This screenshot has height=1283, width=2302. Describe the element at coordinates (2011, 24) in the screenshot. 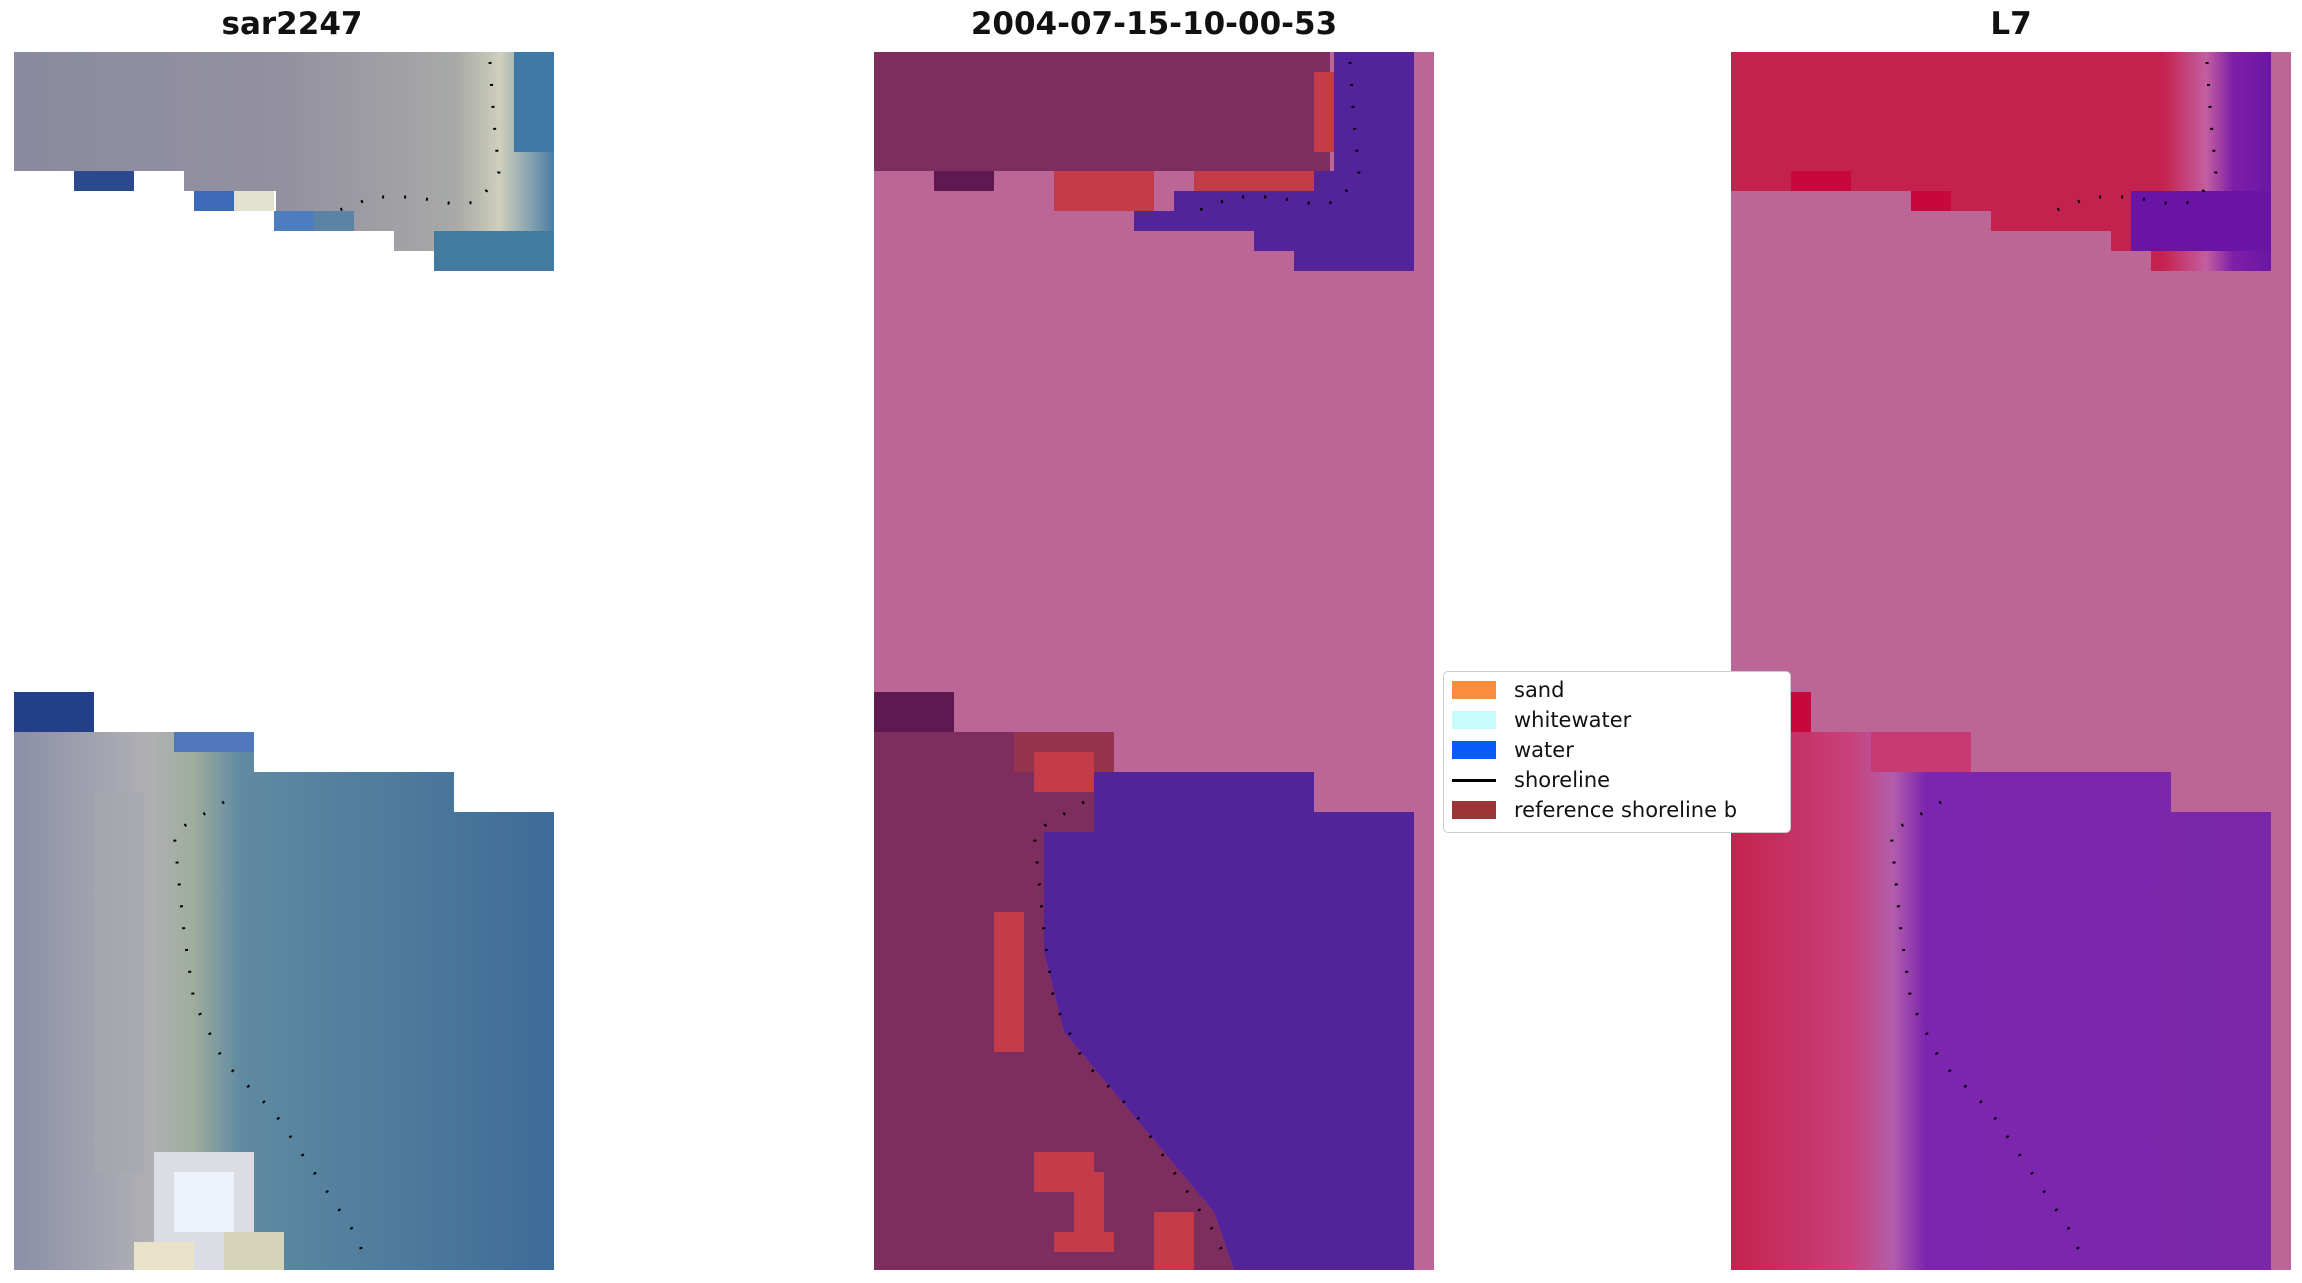

I see `right-panel-title: L7` at that location.